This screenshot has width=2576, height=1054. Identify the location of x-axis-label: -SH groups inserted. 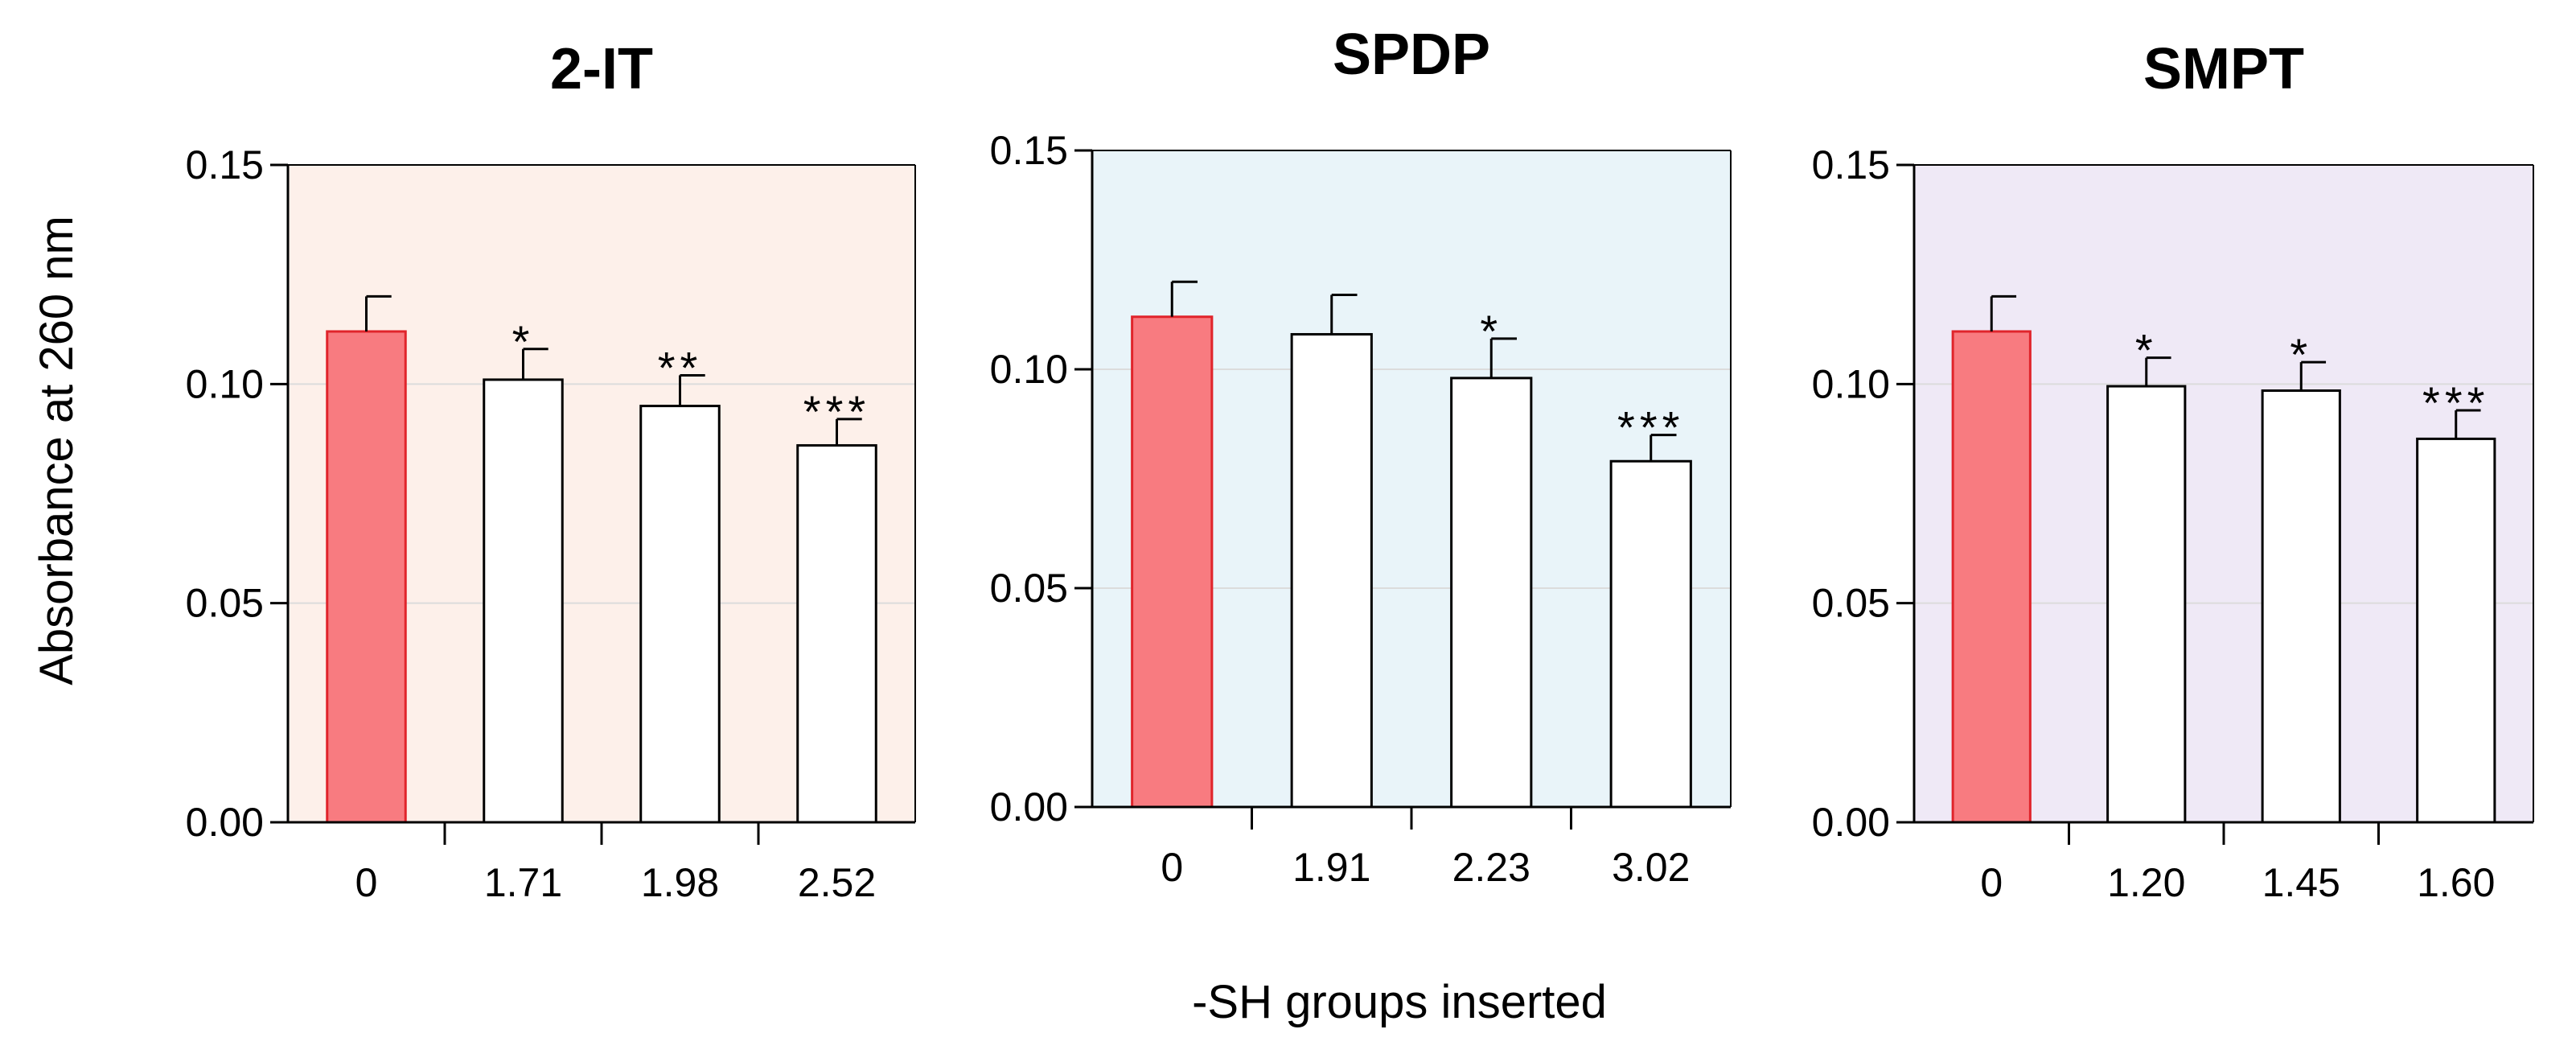
(1399, 1002).